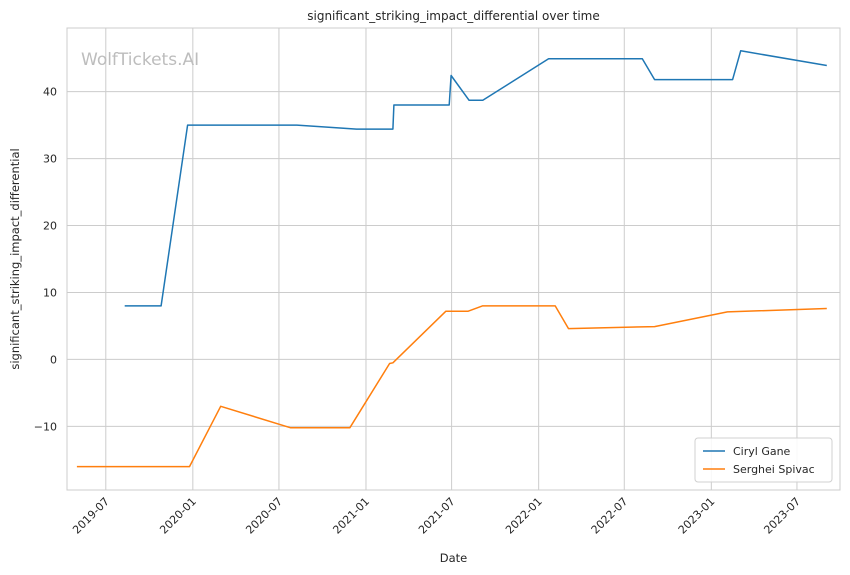  What do you see at coordinates (524, 516) in the screenshot?
I see `x-tick-label: 2022-01` at bounding box center [524, 516].